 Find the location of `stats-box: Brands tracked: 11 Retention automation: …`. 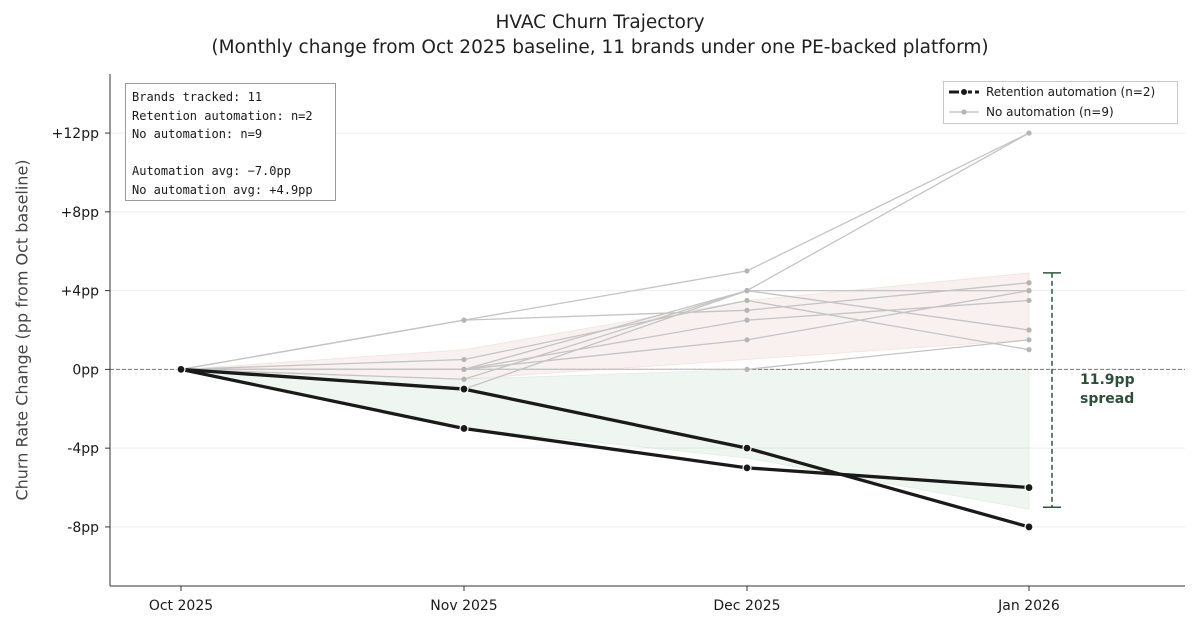

stats-box: Brands tracked: 11 Retention automation: … is located at coordinates (230, 142).